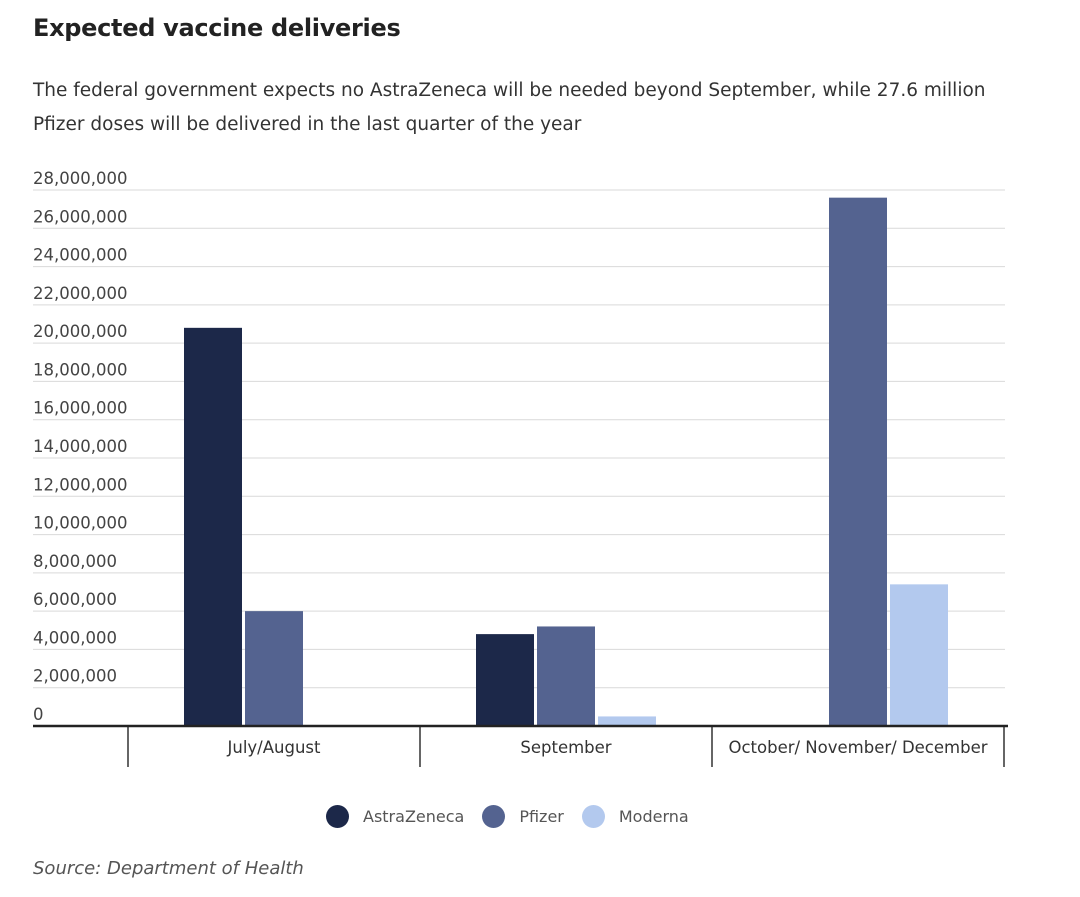 This screenshot has width=1080, height=897. What do you see at coordinates (75, 676) in the screenshot?
I see `y-tick-label: 2,000,000` at bounding box center [75, 676].